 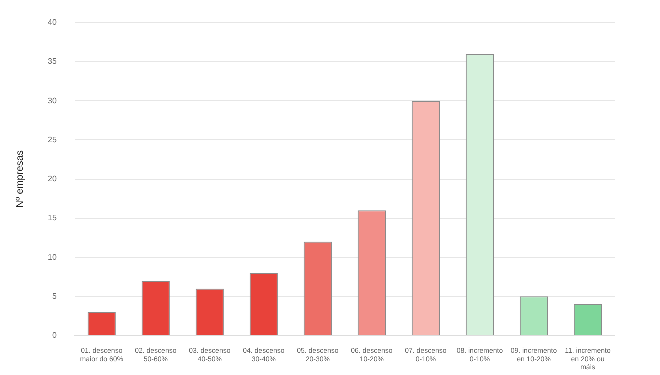 What do you see at coordinates (20, 179) in the screenshot?
I see `y-axis-title: Nº empresas` at bounding box center [20, 179].